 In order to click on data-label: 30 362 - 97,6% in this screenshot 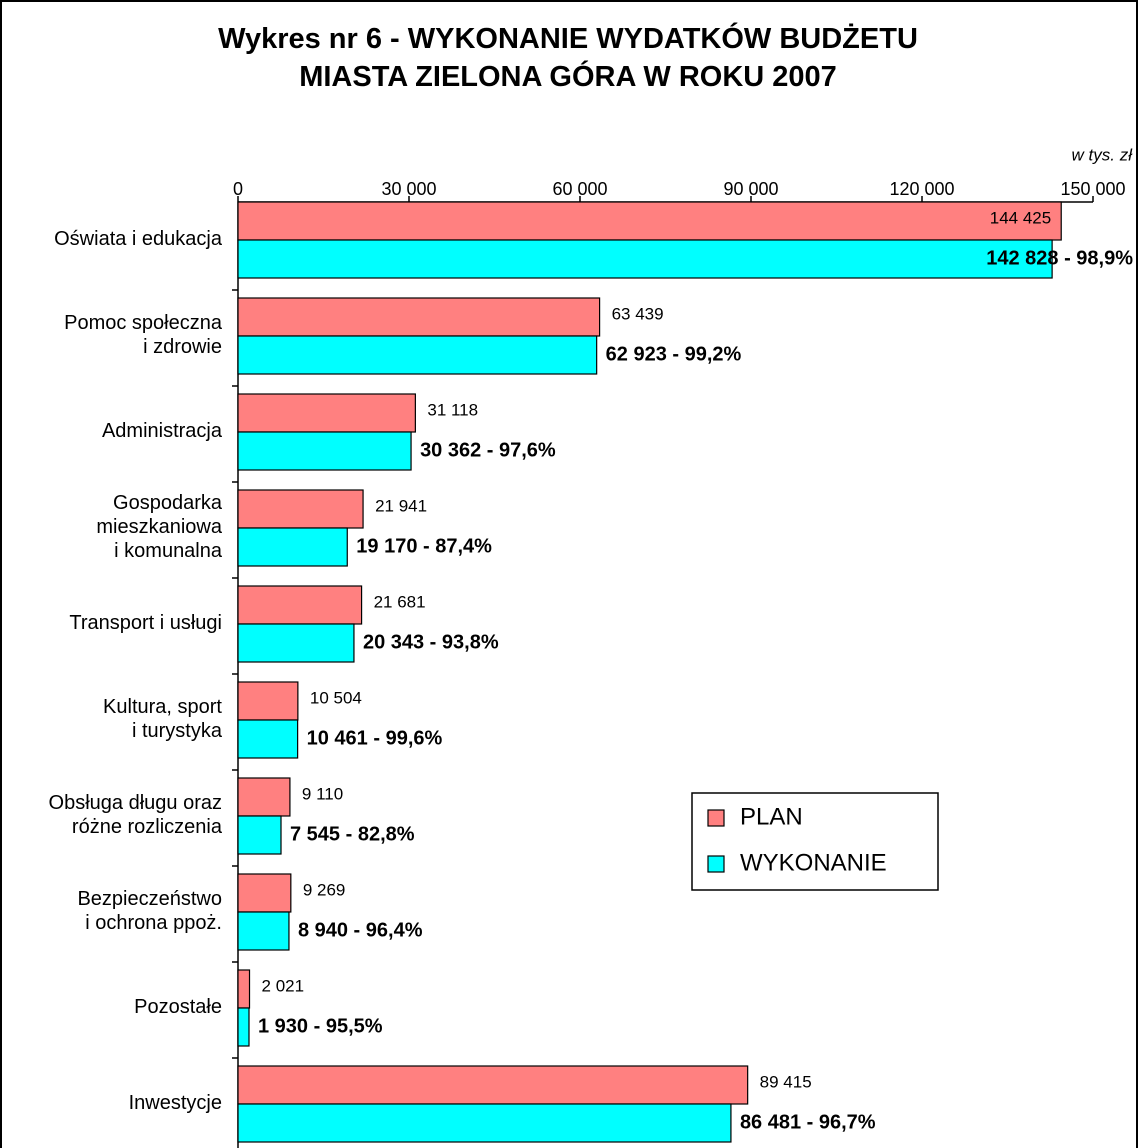, I will do `click(488, 450)`.